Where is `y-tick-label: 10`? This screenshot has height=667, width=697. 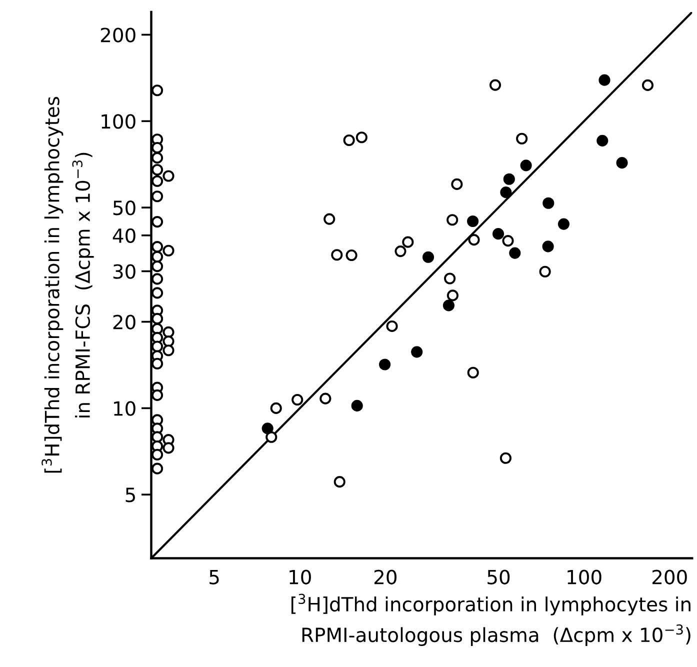 y-tick-label: 10 is located at coordinates (125, 408).